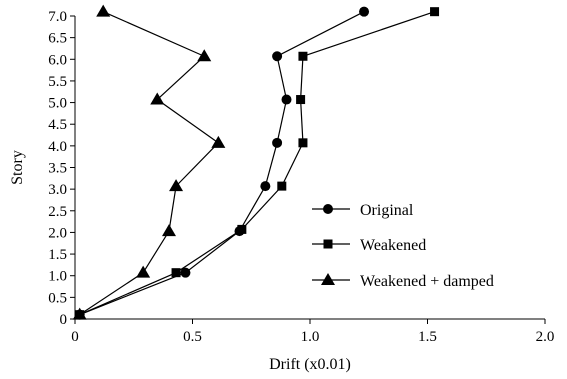  What do you see at coordinates (328, 279) in the screenshot?
I see `legend-marker-weakened-damped` at bounding box center [328, 279].